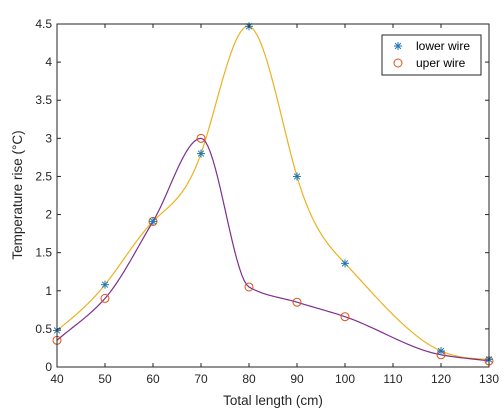  I want to click on y-tick-label: 1, so click(48, 291).